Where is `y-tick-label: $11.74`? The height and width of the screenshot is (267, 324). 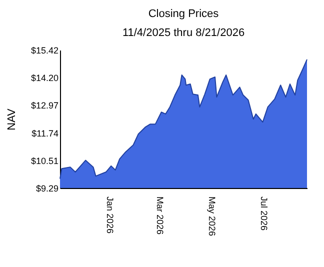 y-tick-label: $11.74 is located at coordinates (45, 133).